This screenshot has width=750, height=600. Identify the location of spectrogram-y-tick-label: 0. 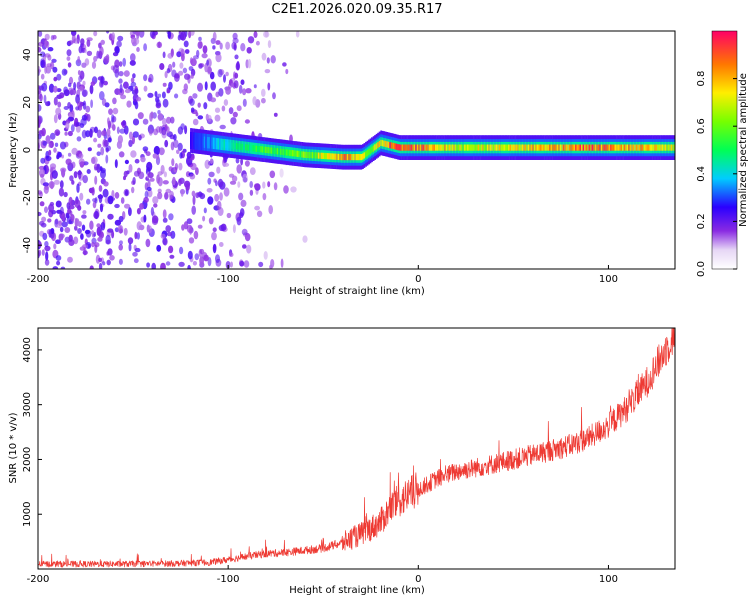
(27, 150).